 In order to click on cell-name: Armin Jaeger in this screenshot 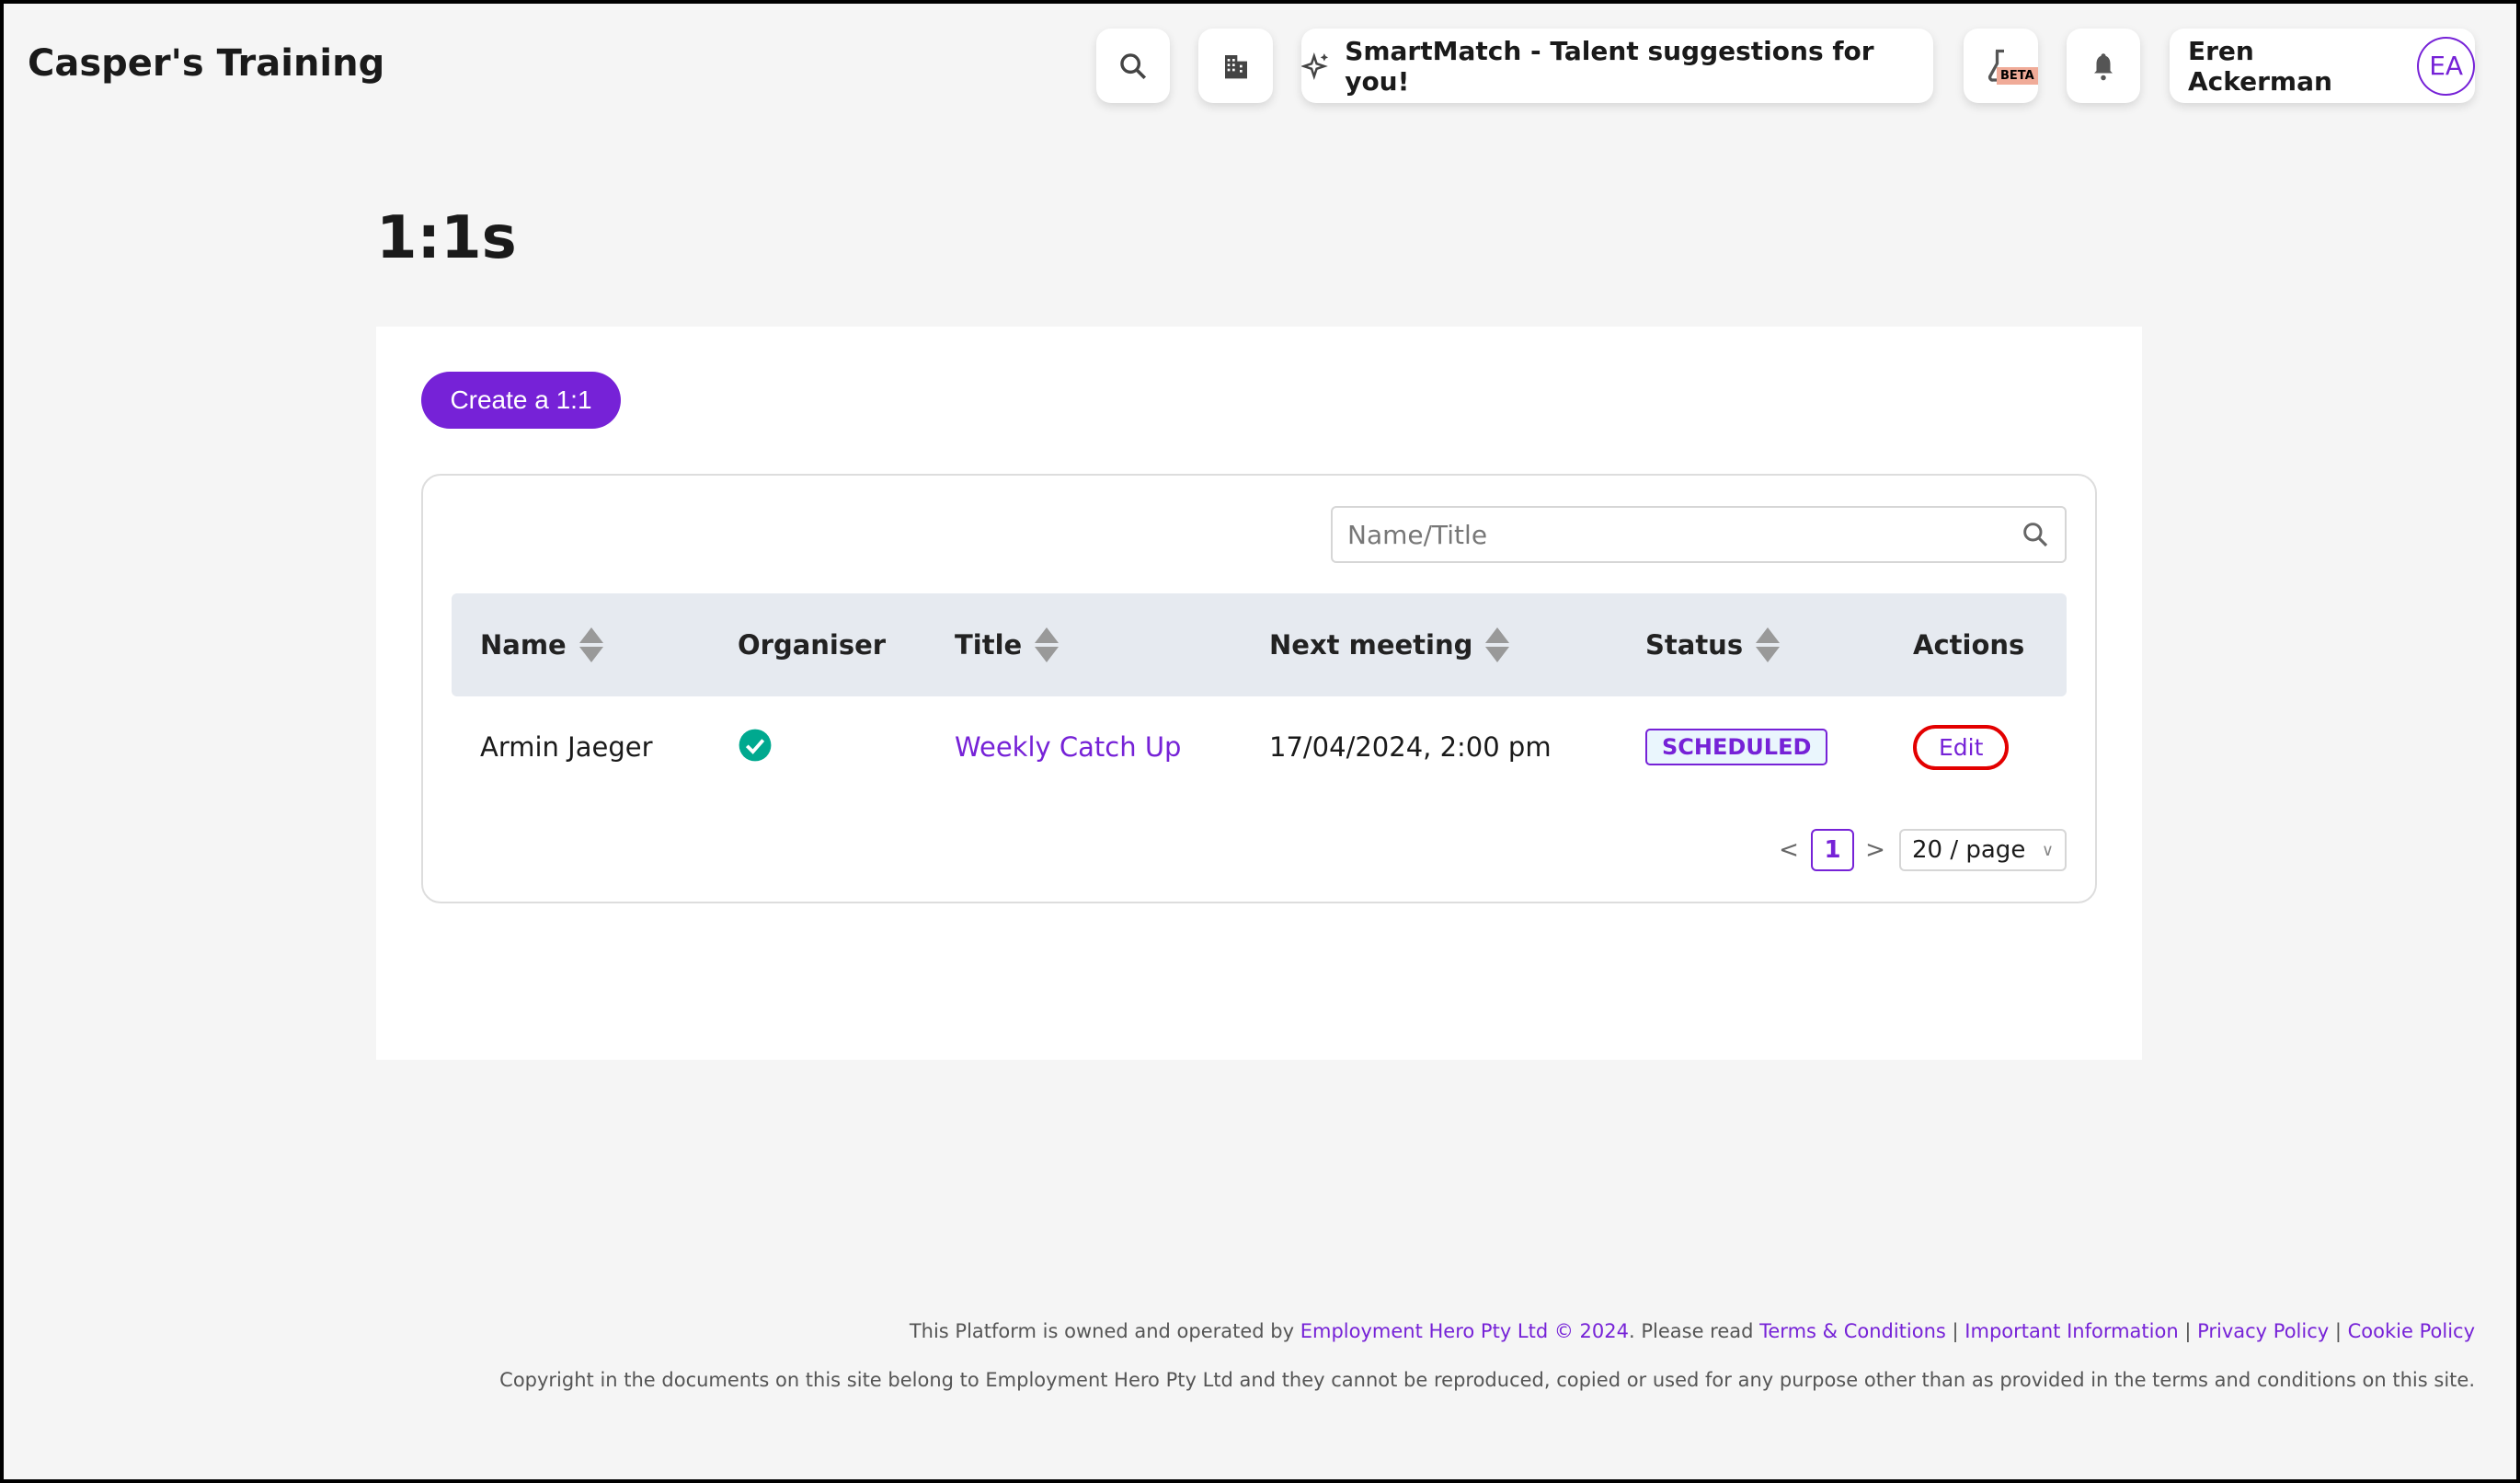, I will do `click(566, 747)`.